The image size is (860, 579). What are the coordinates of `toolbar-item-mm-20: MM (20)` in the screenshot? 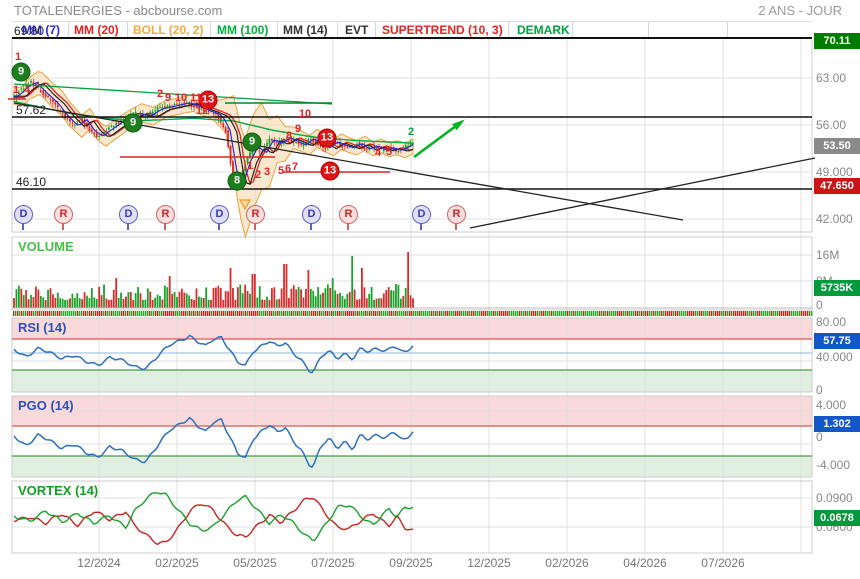 It's located at (96, 30).